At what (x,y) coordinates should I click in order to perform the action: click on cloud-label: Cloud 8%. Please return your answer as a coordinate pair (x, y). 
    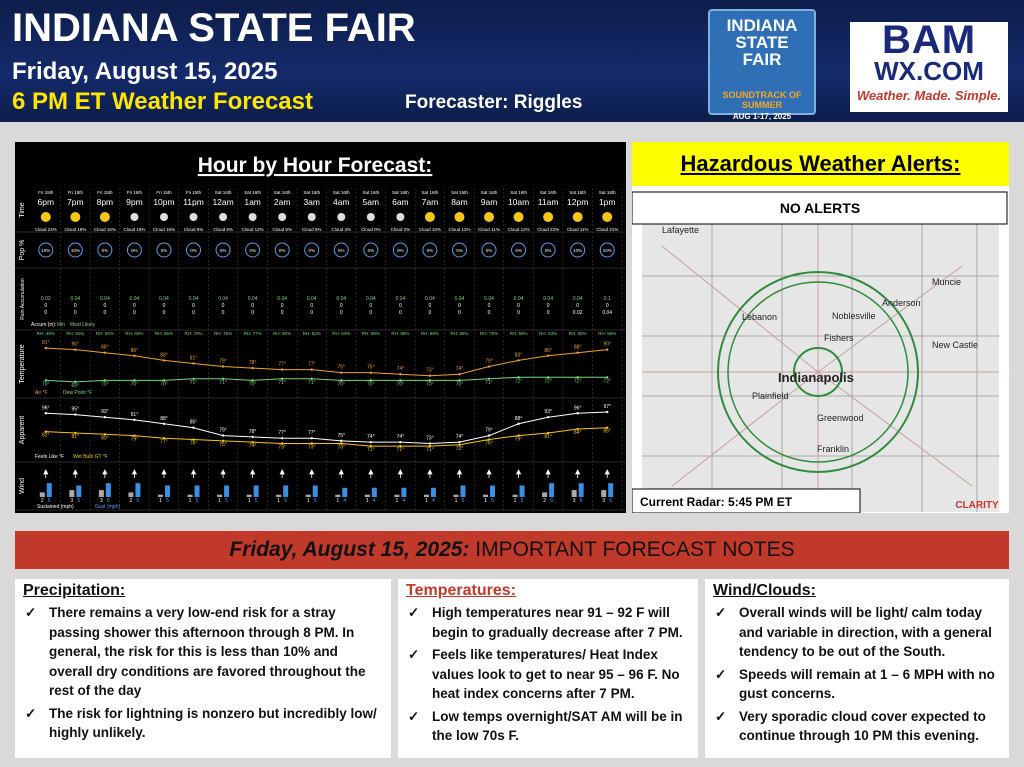
    Looking at the image, I should click on (223, 229).